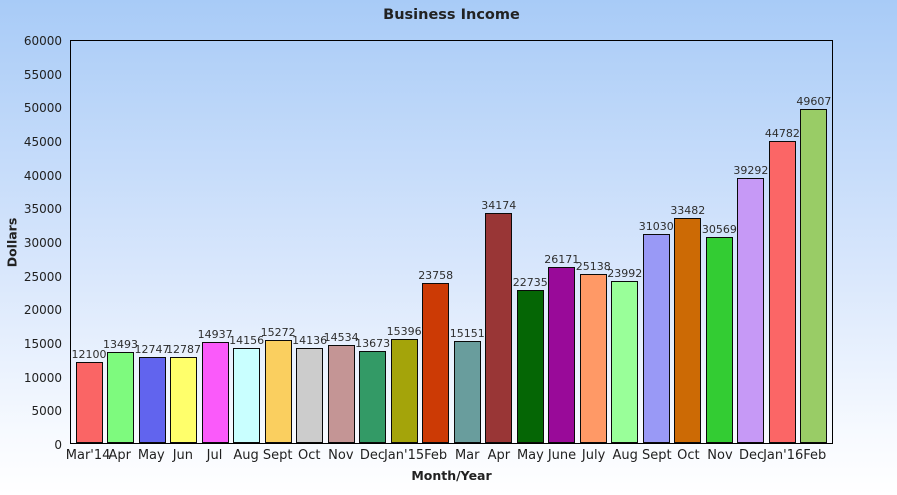 The height and width of the screenshot is (495, 897). I want to click on x-tick-label: Jan'16, so click(783, 455).